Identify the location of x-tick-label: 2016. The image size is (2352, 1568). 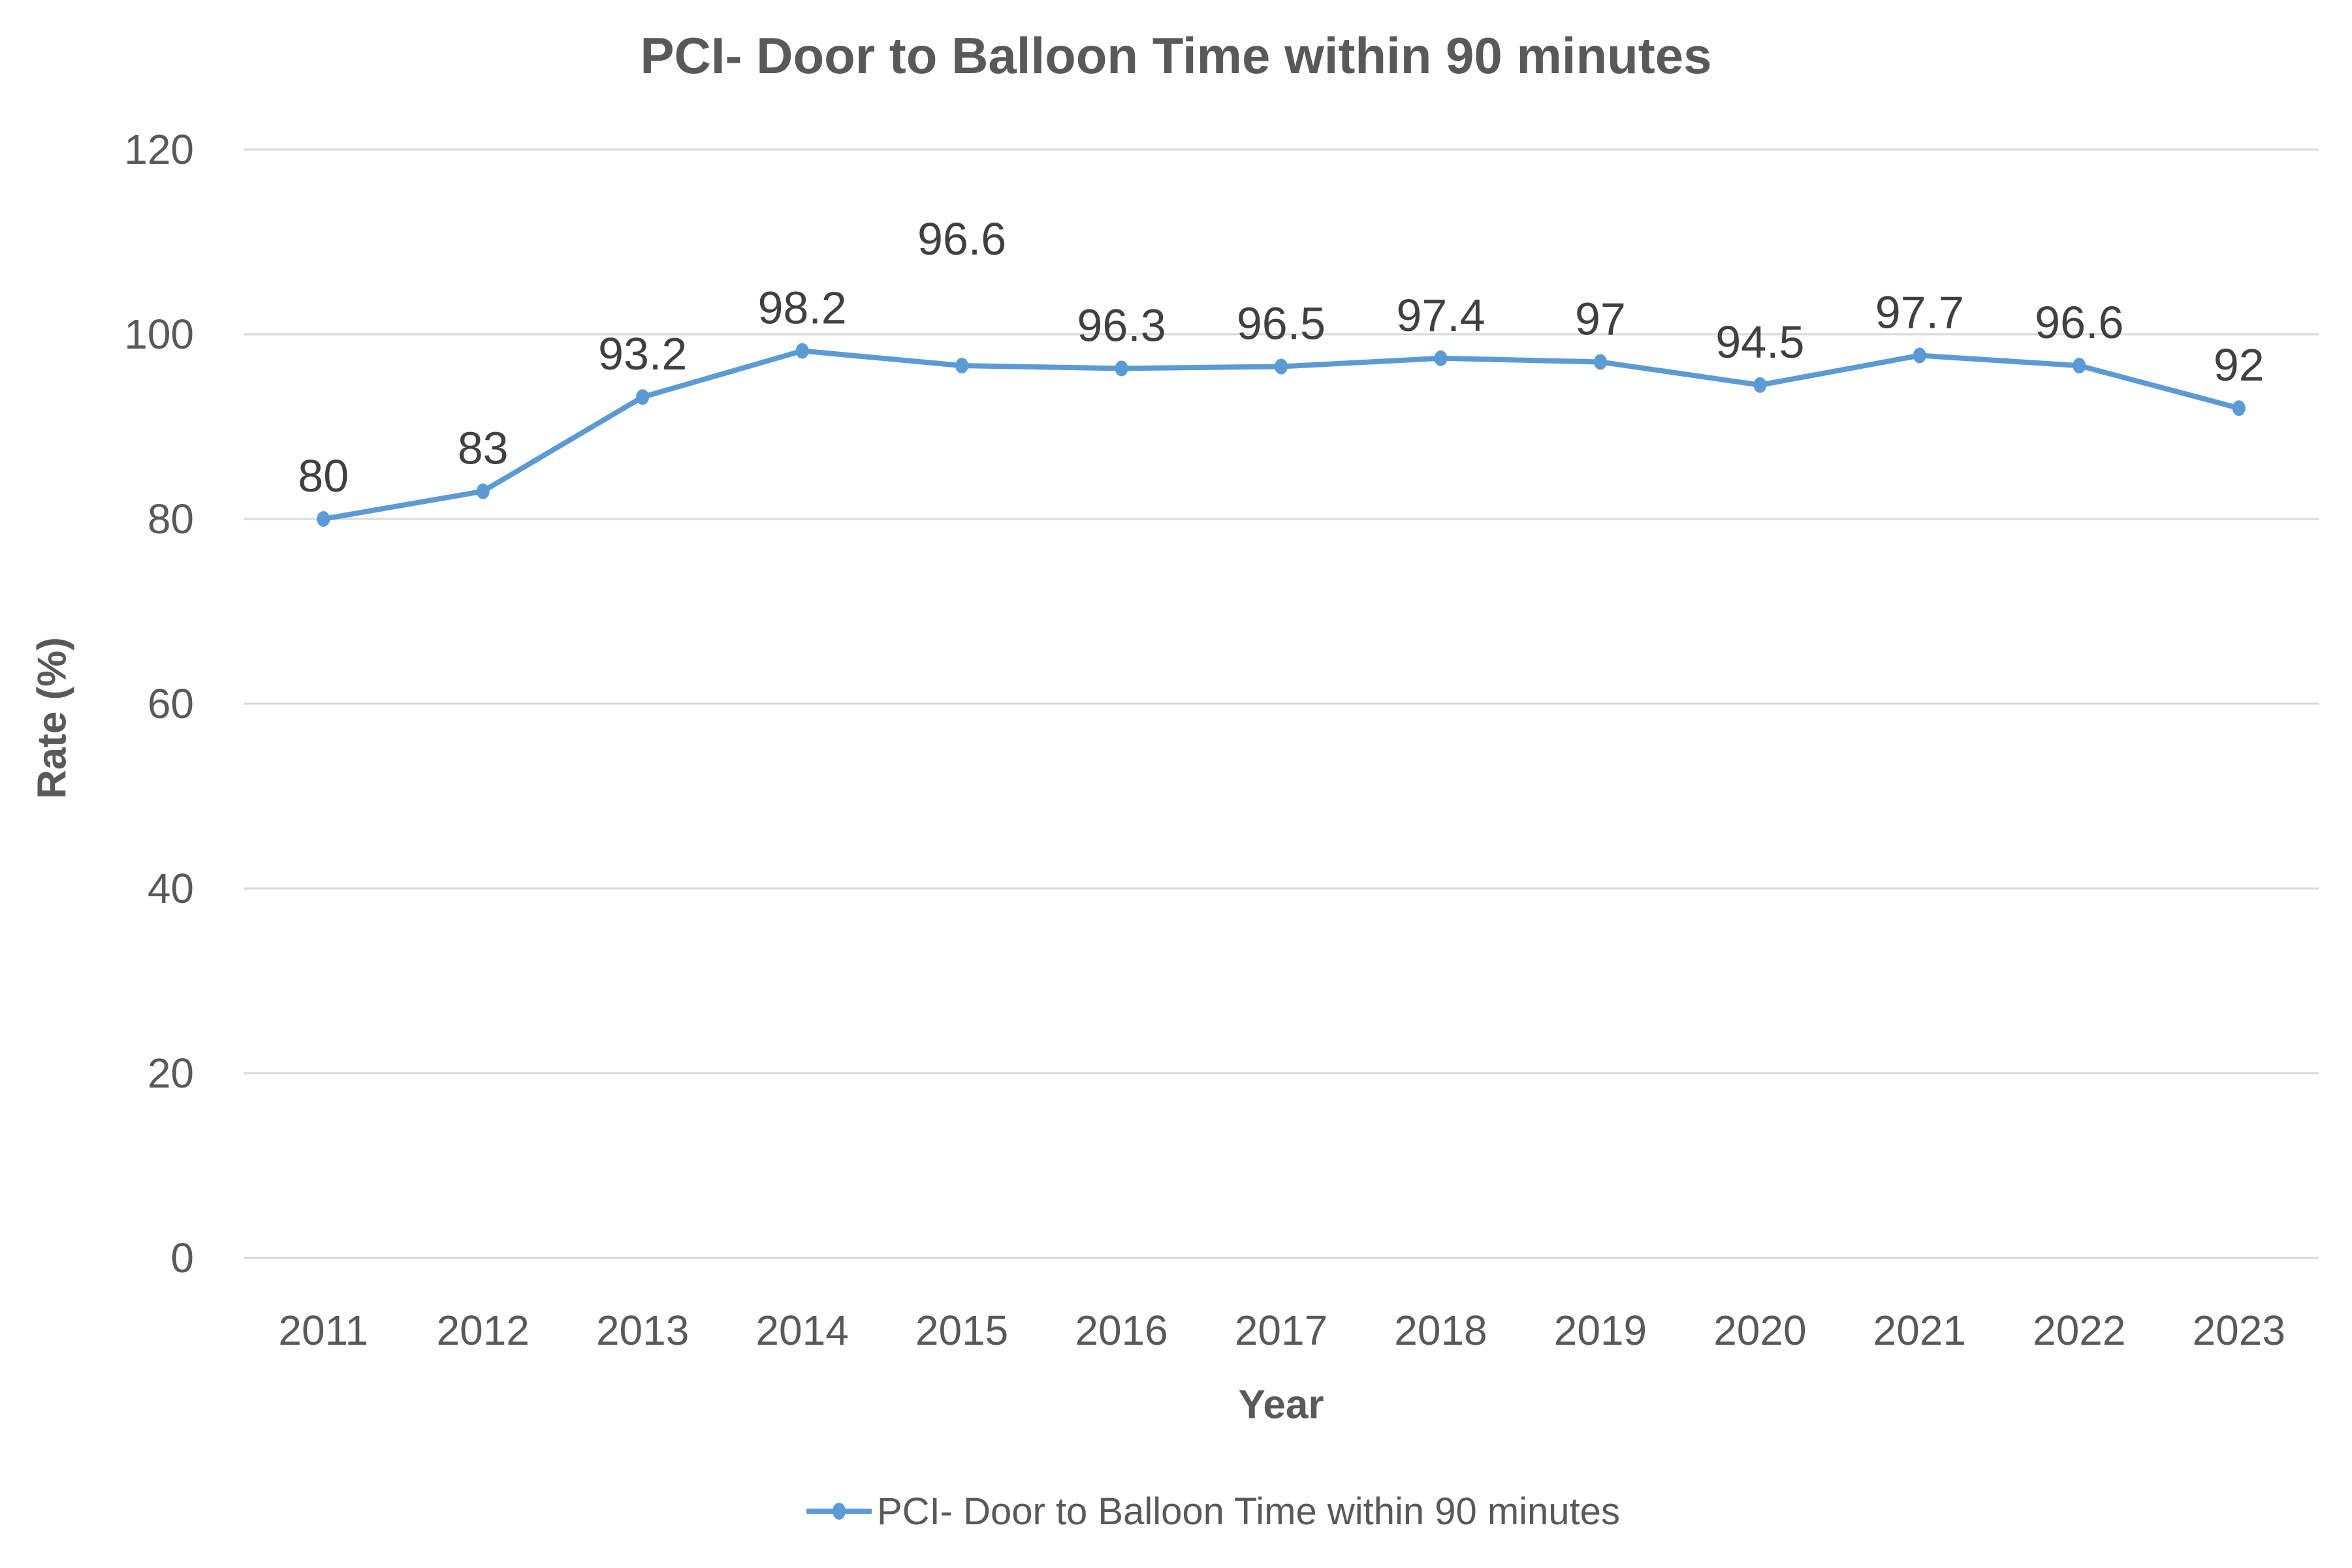
(1121, 1330).